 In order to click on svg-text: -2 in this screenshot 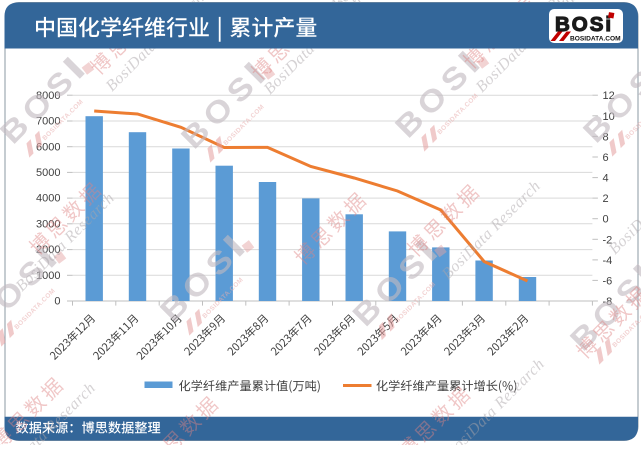, I will do `click(608, 240)`.